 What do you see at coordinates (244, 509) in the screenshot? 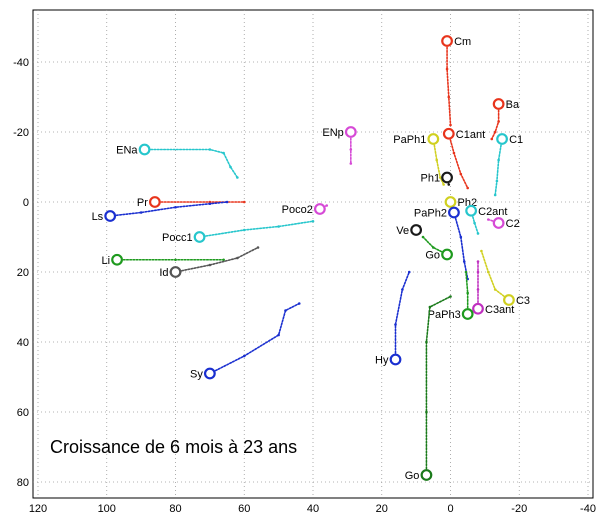
I see `x-tick-label: 60` at bounding box center [244, 509].